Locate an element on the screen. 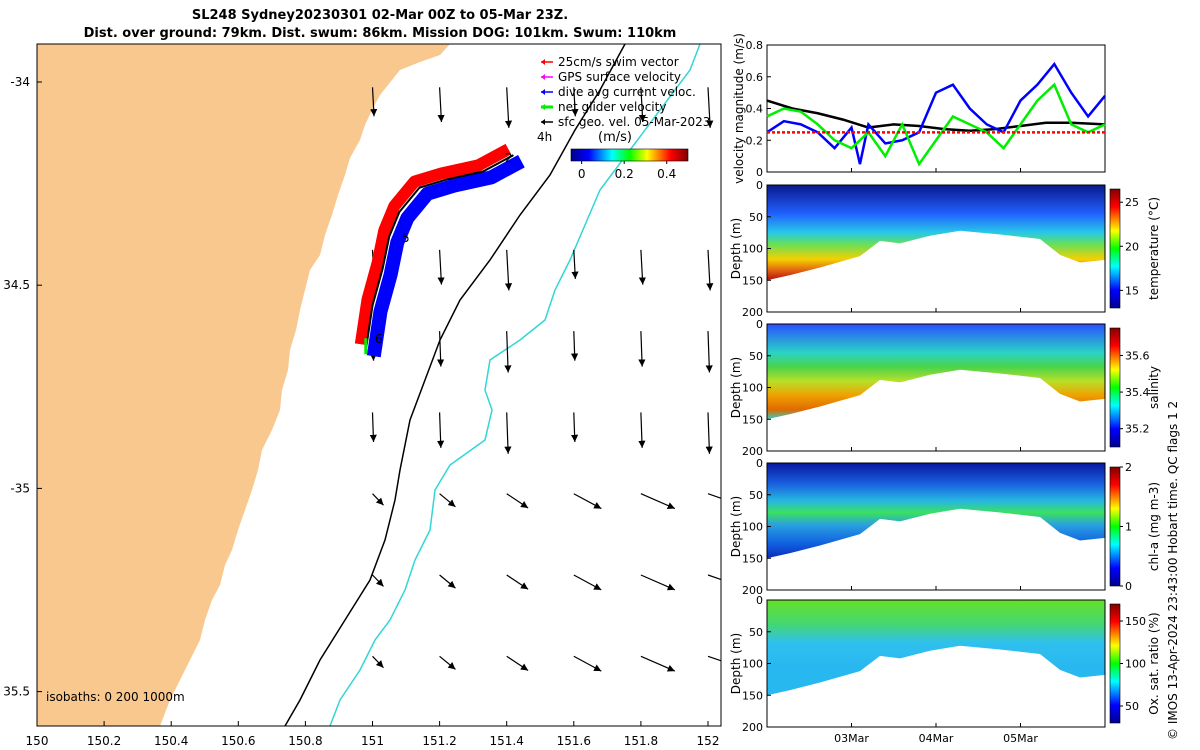 This screenshot has width=1200, height=750. map-y-tick-label: 34.5 is located at coordinates (16, 285).